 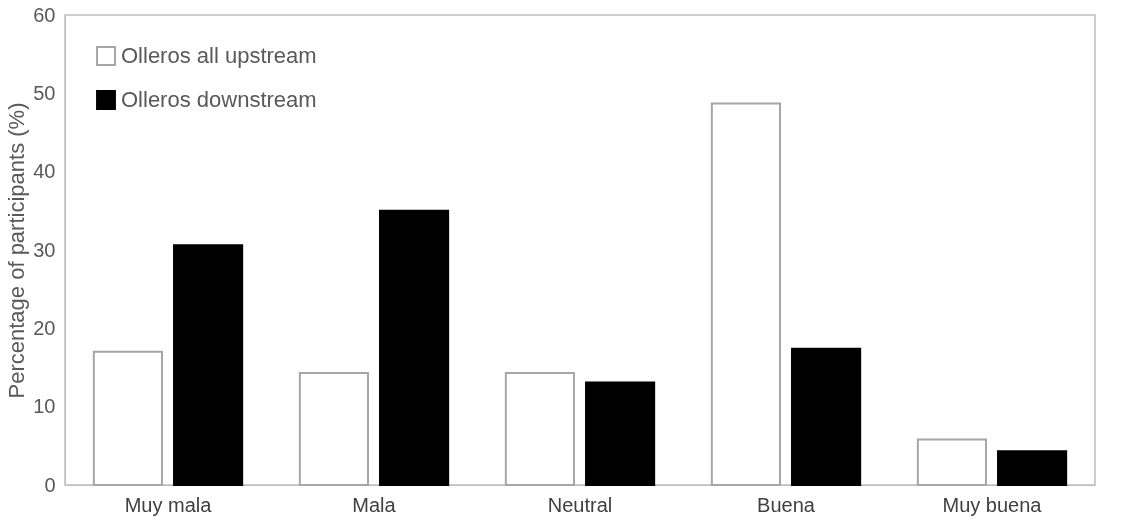 I want to click on x-tick-label: Muy buena, so click(x=992, y=504).